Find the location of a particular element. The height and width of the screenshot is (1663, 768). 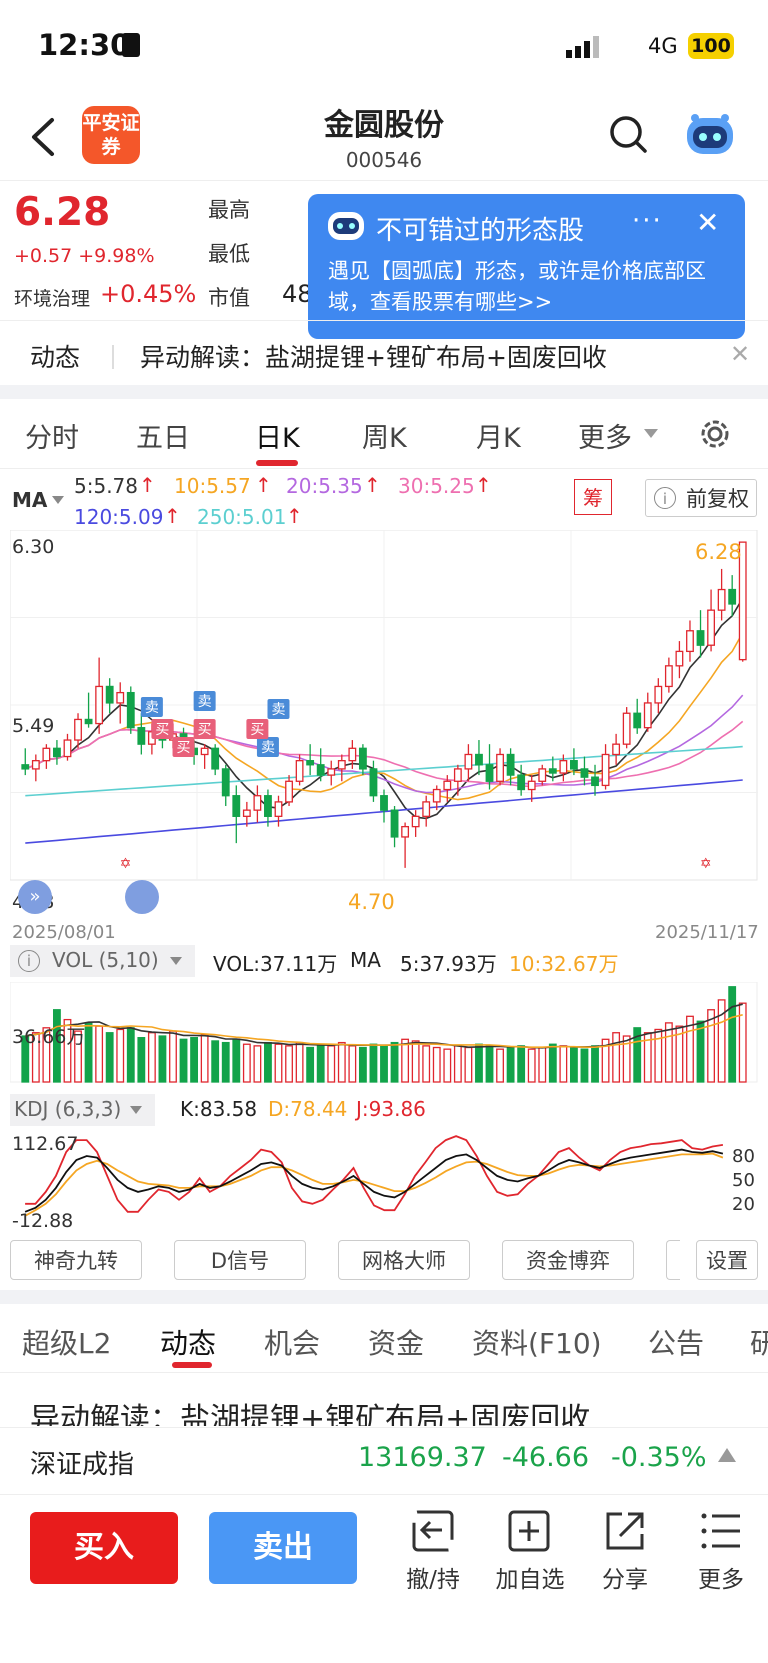

more-tools-button is located at coordinates (673, 1260).